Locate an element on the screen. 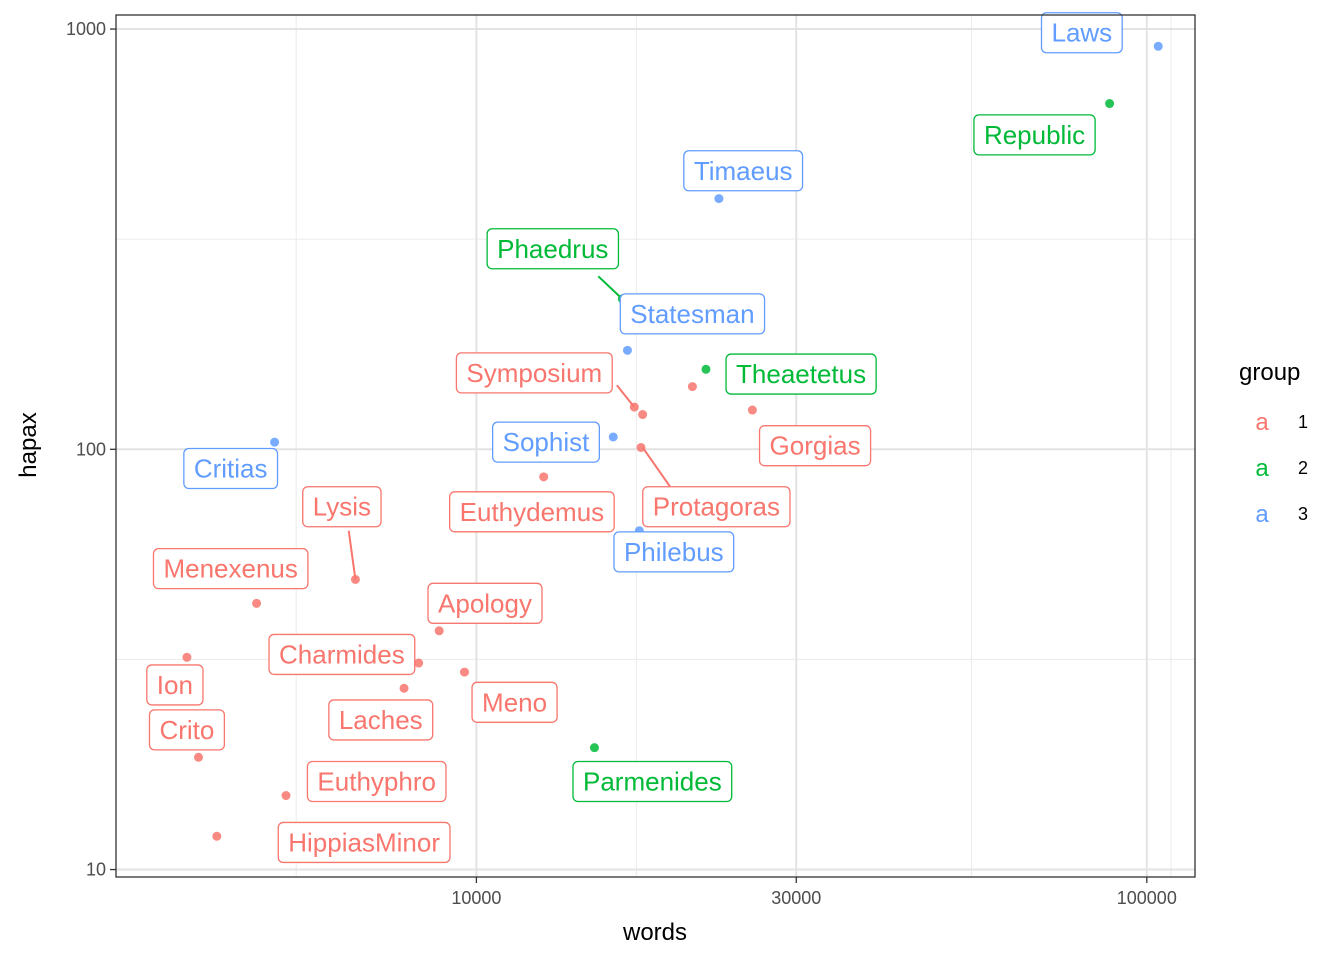 This screenshot has height=965, width=1344. label-text: Republic is located at coordinates (1034, 135).